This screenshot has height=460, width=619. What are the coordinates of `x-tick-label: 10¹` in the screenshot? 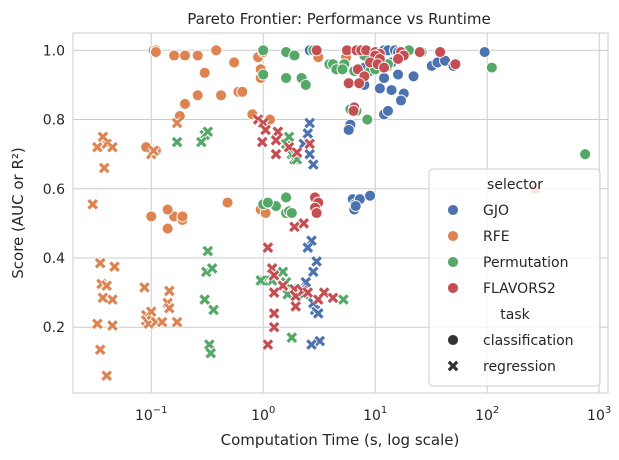 It's located at (375, 414).